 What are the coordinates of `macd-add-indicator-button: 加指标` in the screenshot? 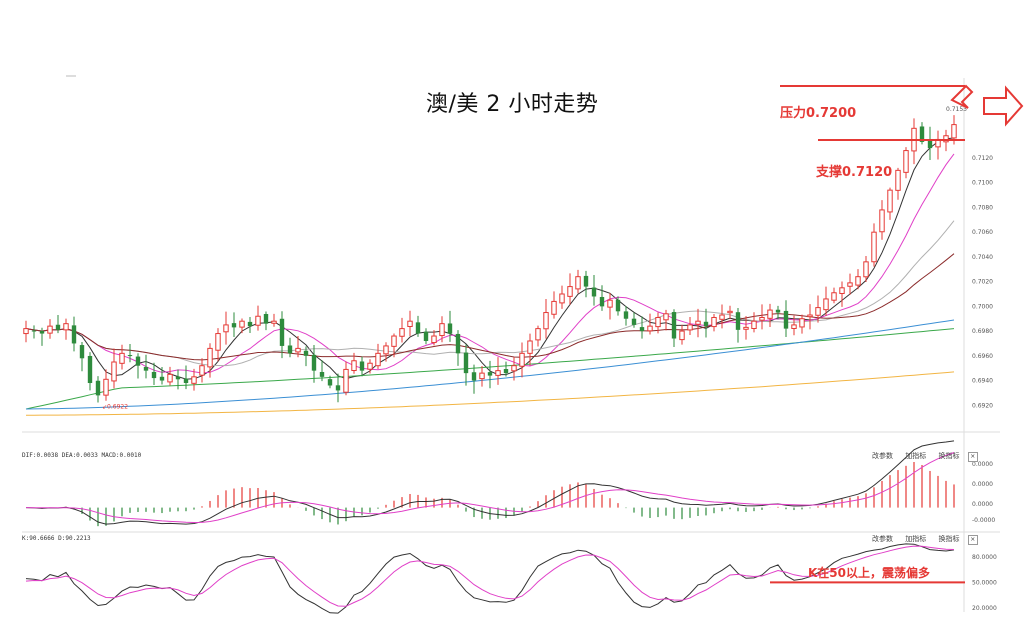 It's located at (916, 456).